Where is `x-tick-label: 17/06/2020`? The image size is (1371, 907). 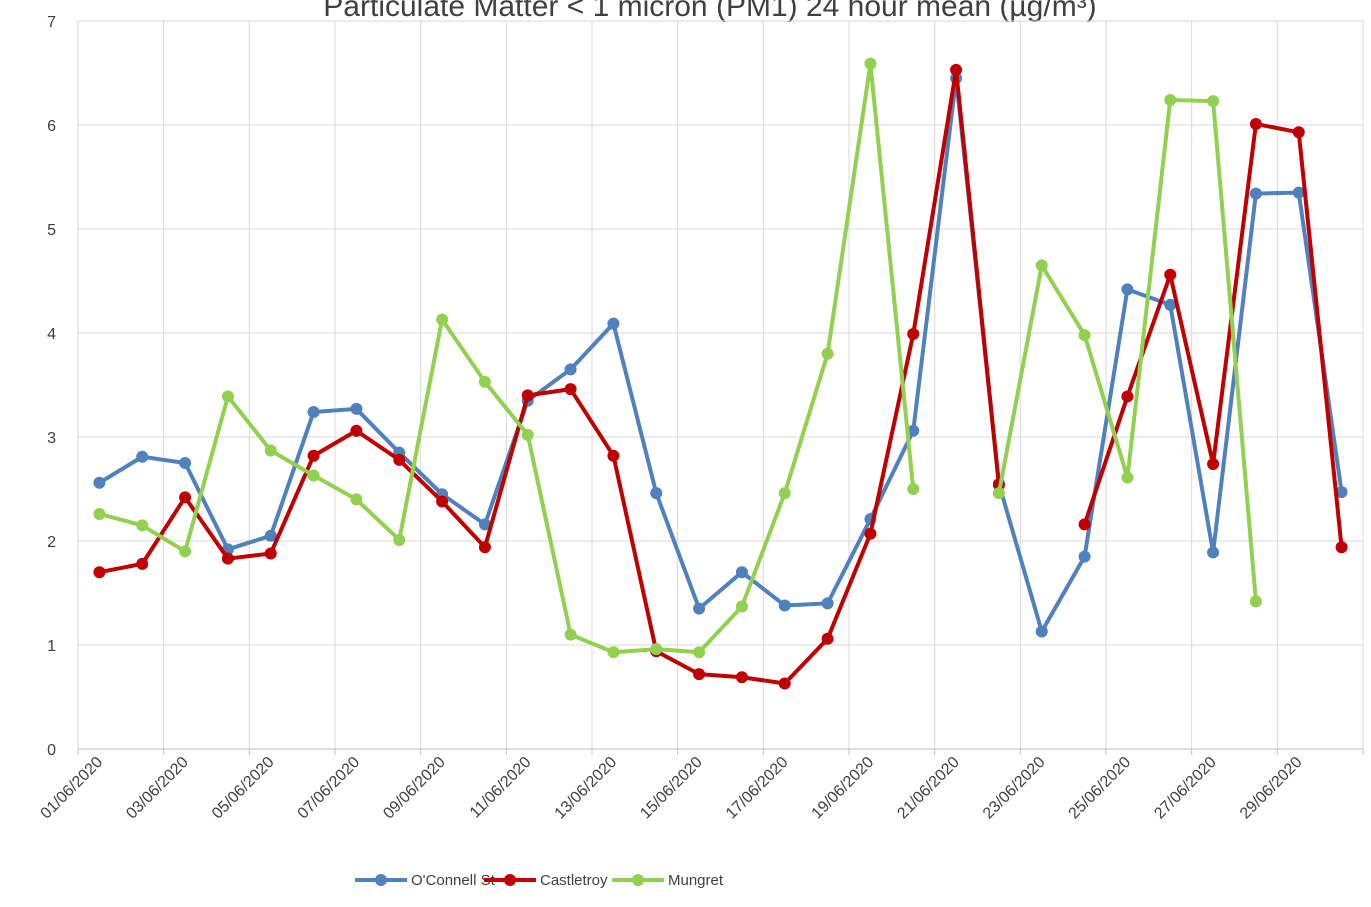
x-tick-label: 17/06/2020 is located at coordinates (757, 788).